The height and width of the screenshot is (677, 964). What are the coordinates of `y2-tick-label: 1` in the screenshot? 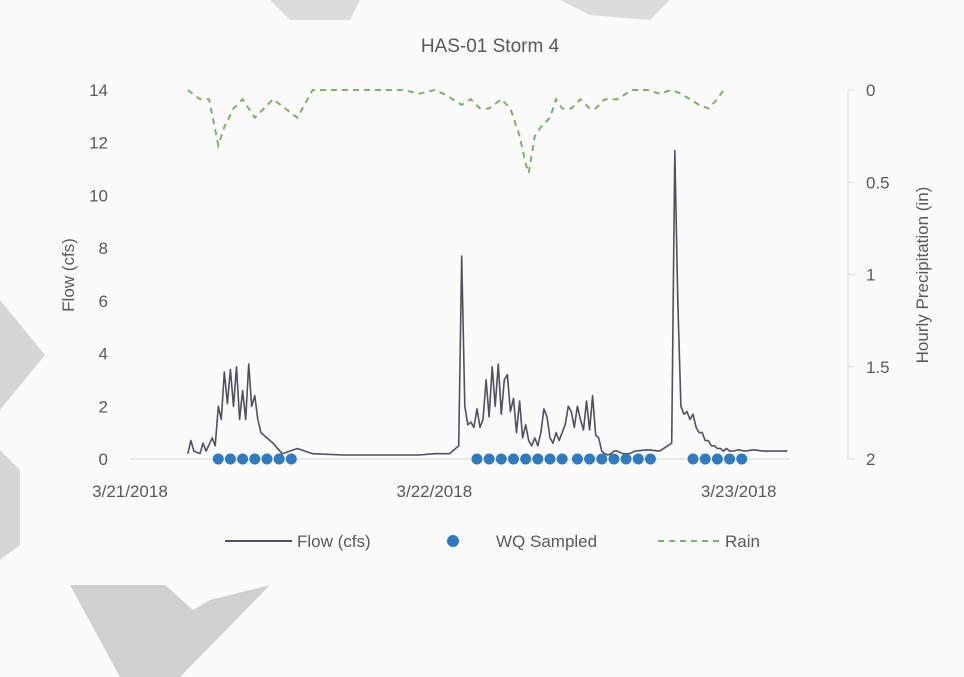 It's located at (870, 275).